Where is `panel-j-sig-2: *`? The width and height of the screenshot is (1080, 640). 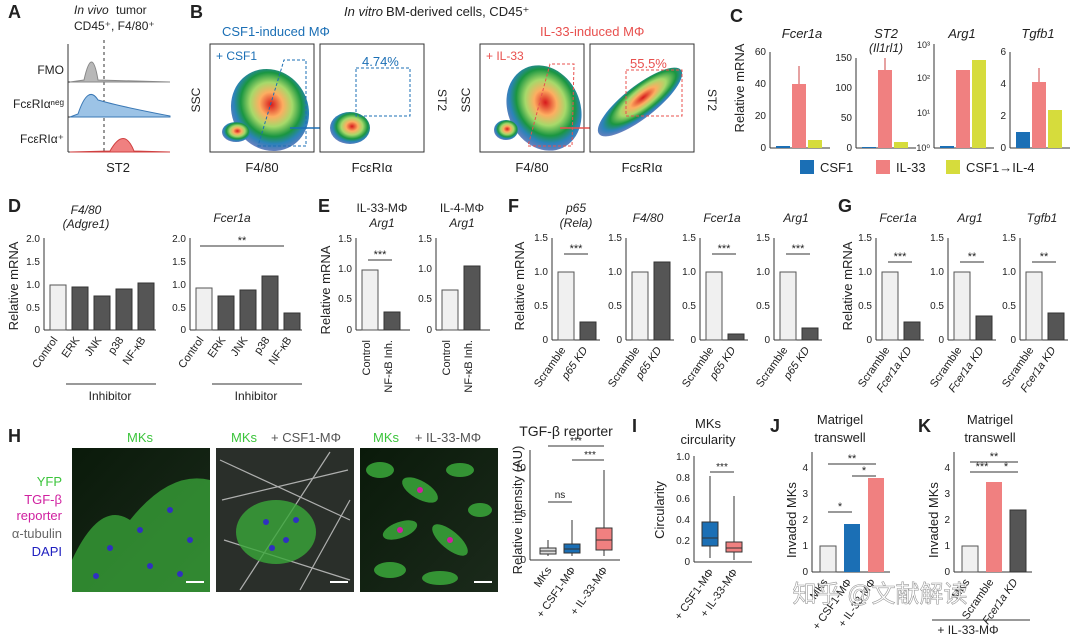
panel-j-sig-2: * is located at coordinates (840, 507).